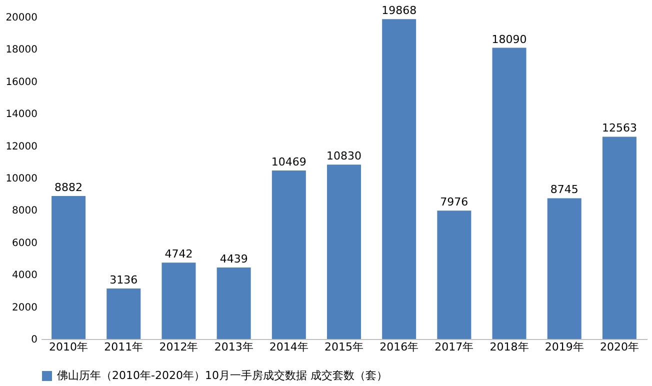 The height and width of the screenshot is (386, 652). What do you see at coordinates (222, 375) in the screenshot?
I see `legend-label: 佛山历年（2010年-2020年）10月一手房成交数据 成交套数（套）` at bounding box center [222, 375].